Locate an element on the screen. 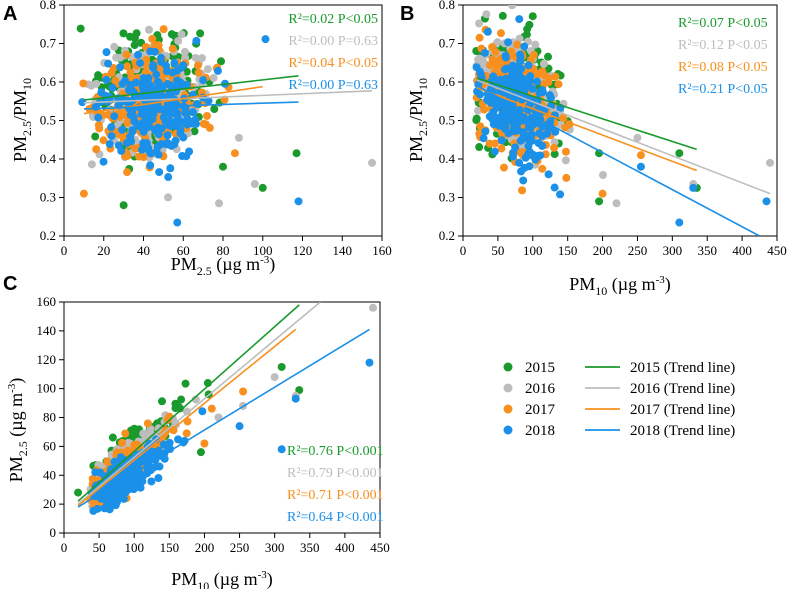 This screenshot has height=589, width=796. panel-a-x-tick-label: 20 is located at coordinates (103, 250).